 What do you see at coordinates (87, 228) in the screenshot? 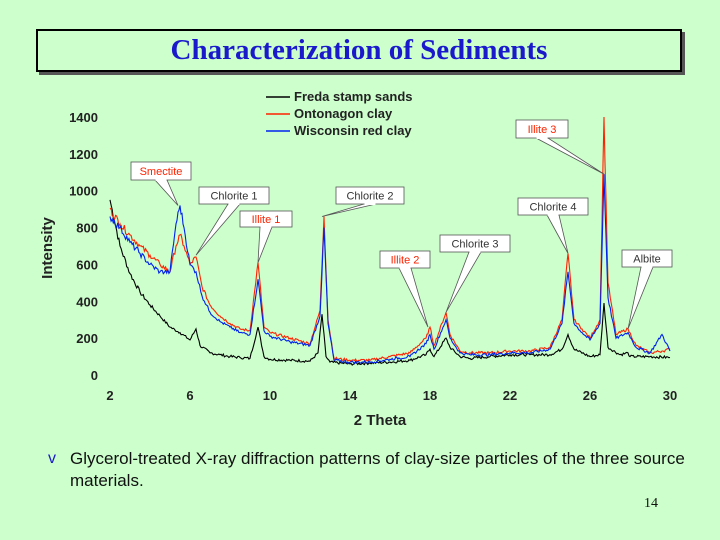
I see `y-tick-label: 800` at bounding box center [87, 228].